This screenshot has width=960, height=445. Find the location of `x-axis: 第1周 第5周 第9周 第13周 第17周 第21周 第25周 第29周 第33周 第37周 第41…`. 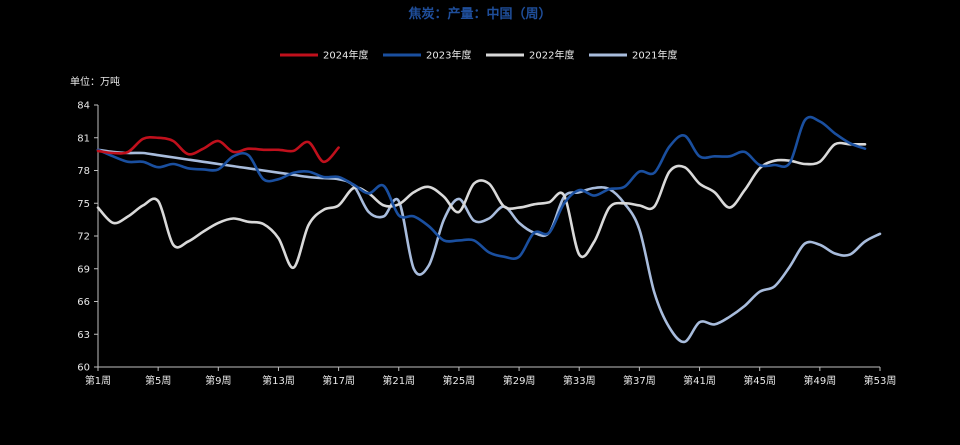

x-axis: 第1周 第5周 第9周 第13周 第17周 第21周 第25周 第29周 第33周 第37周 第41… is located at coordinates (491, 376).